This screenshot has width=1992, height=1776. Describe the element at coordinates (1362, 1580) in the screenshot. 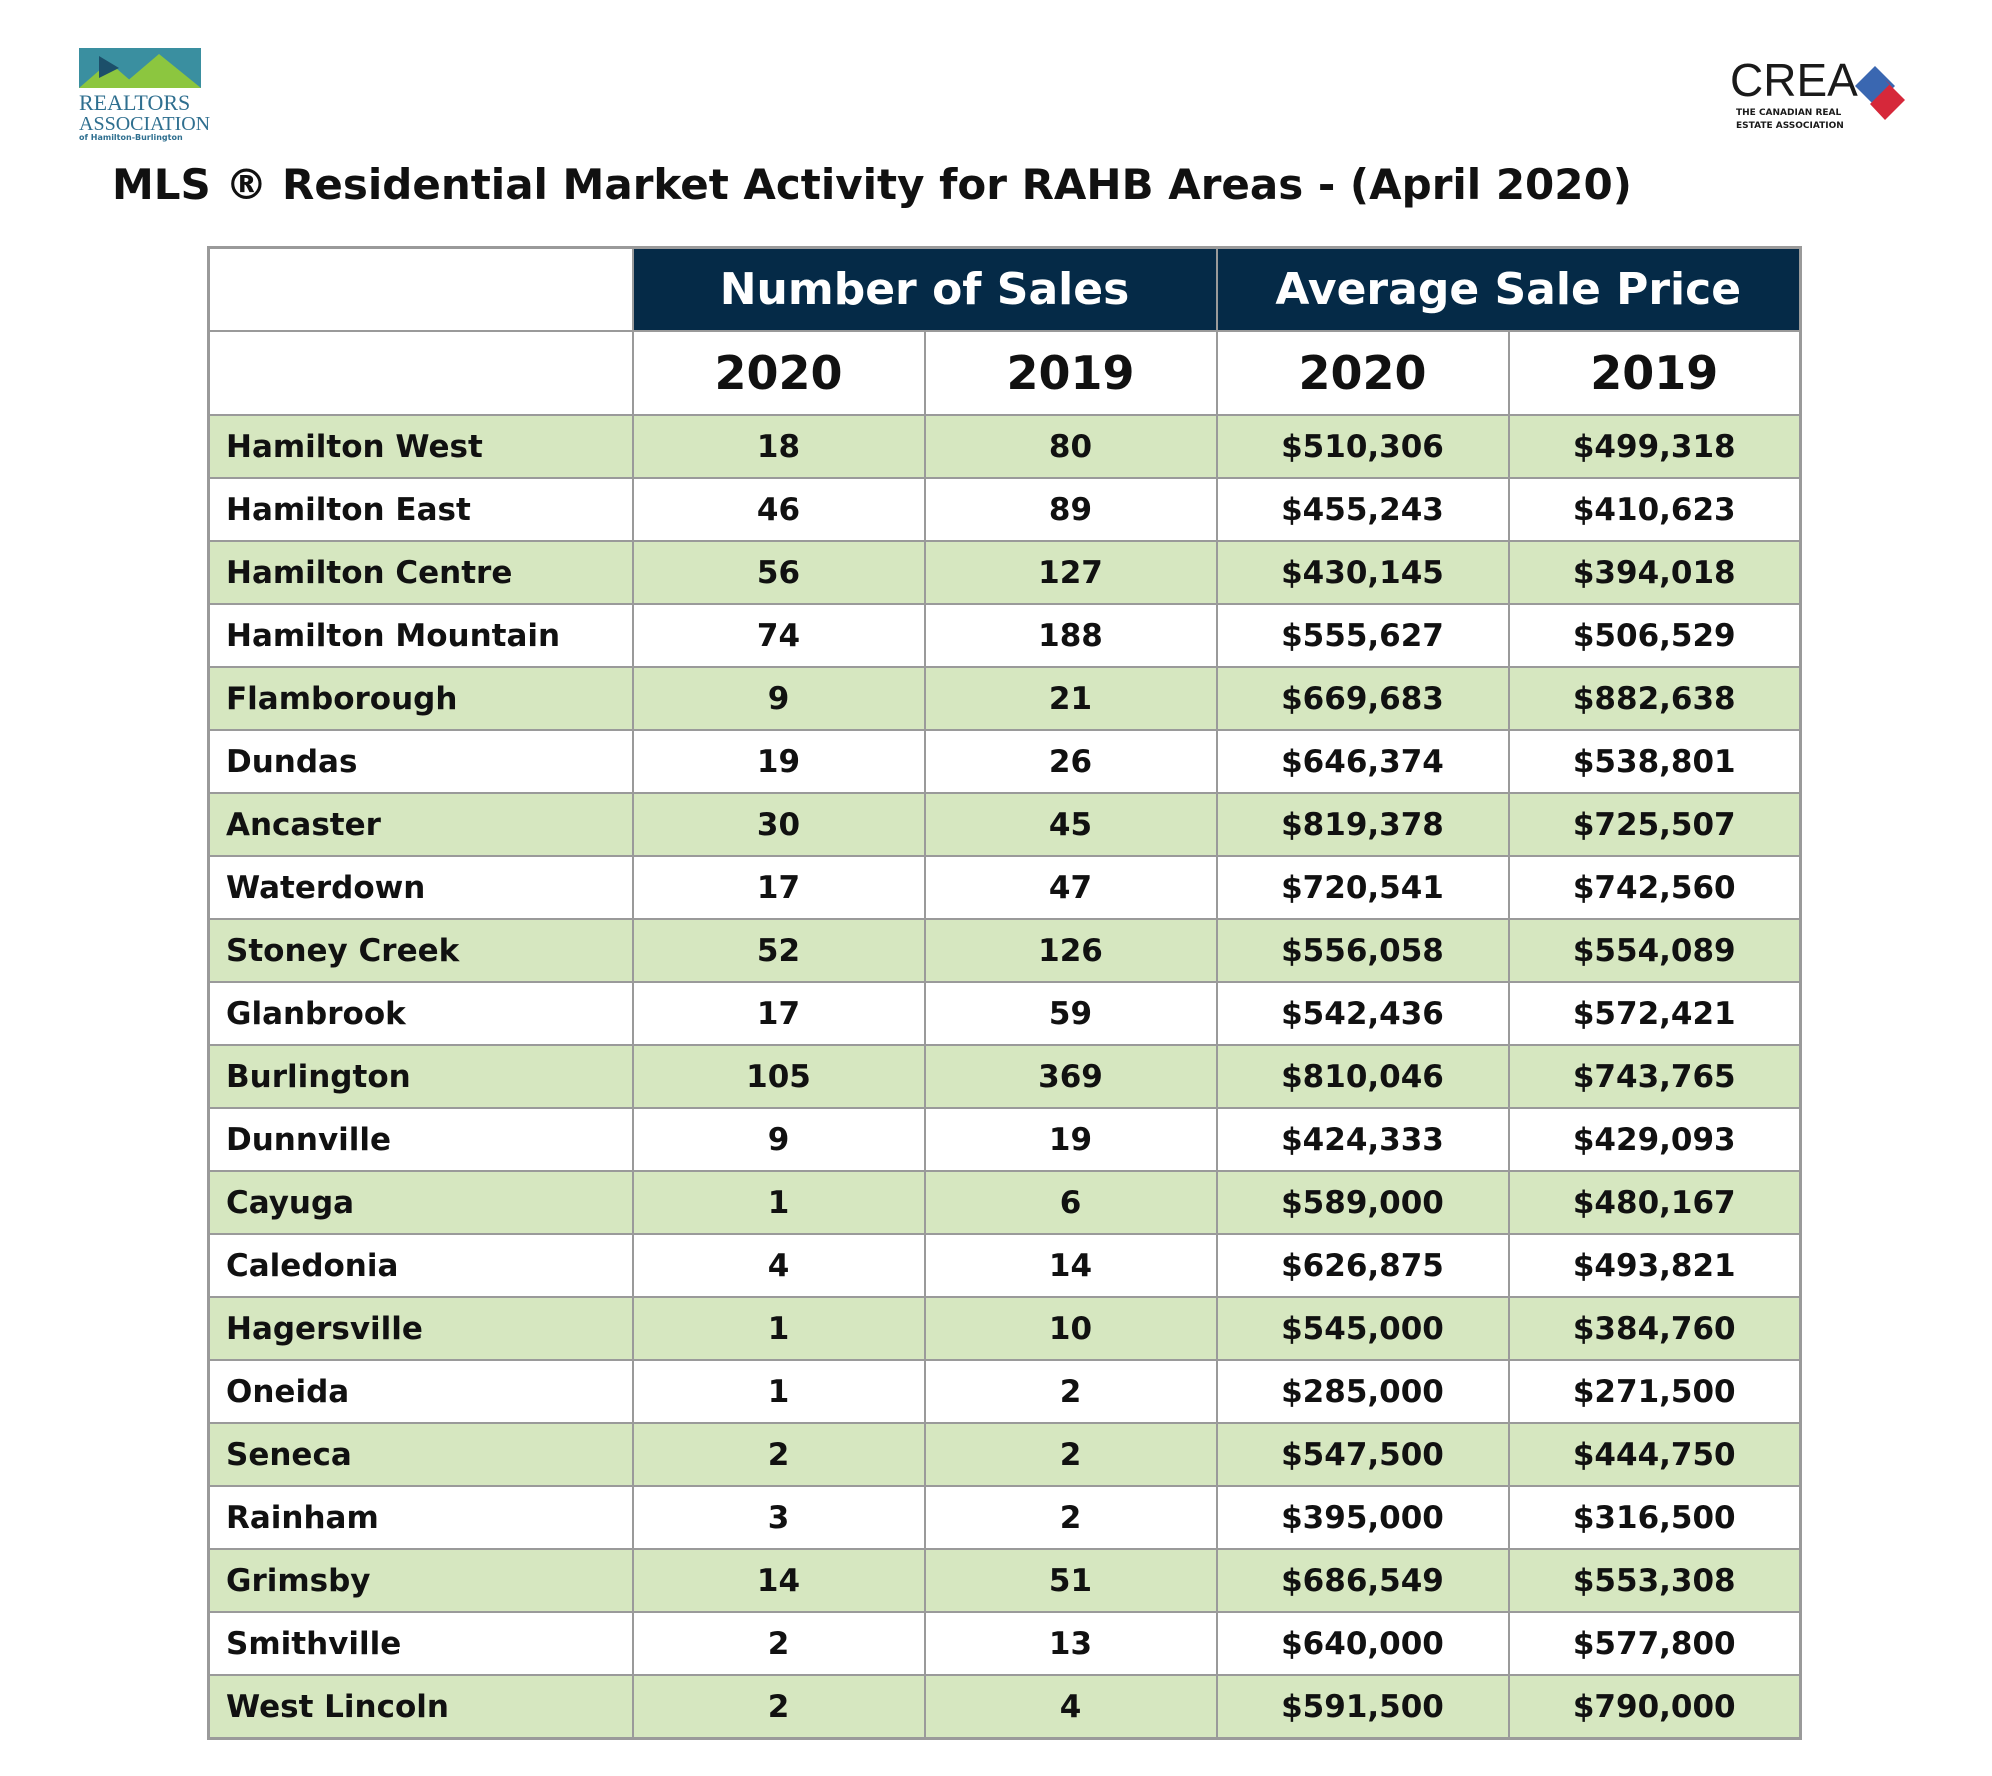

I see `cell-value: $686,549` at that location.